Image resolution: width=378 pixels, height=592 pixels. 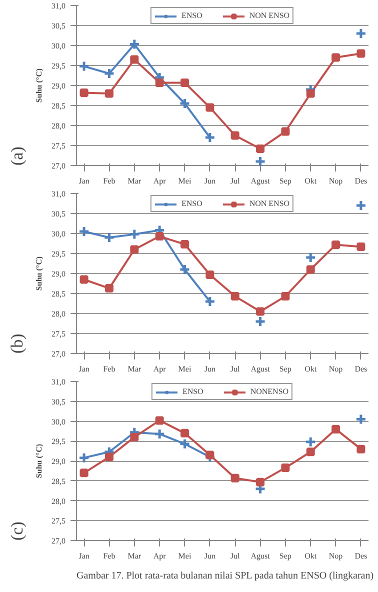 I want to click on legend-label: NONENSO, so click(x=269, y=391).